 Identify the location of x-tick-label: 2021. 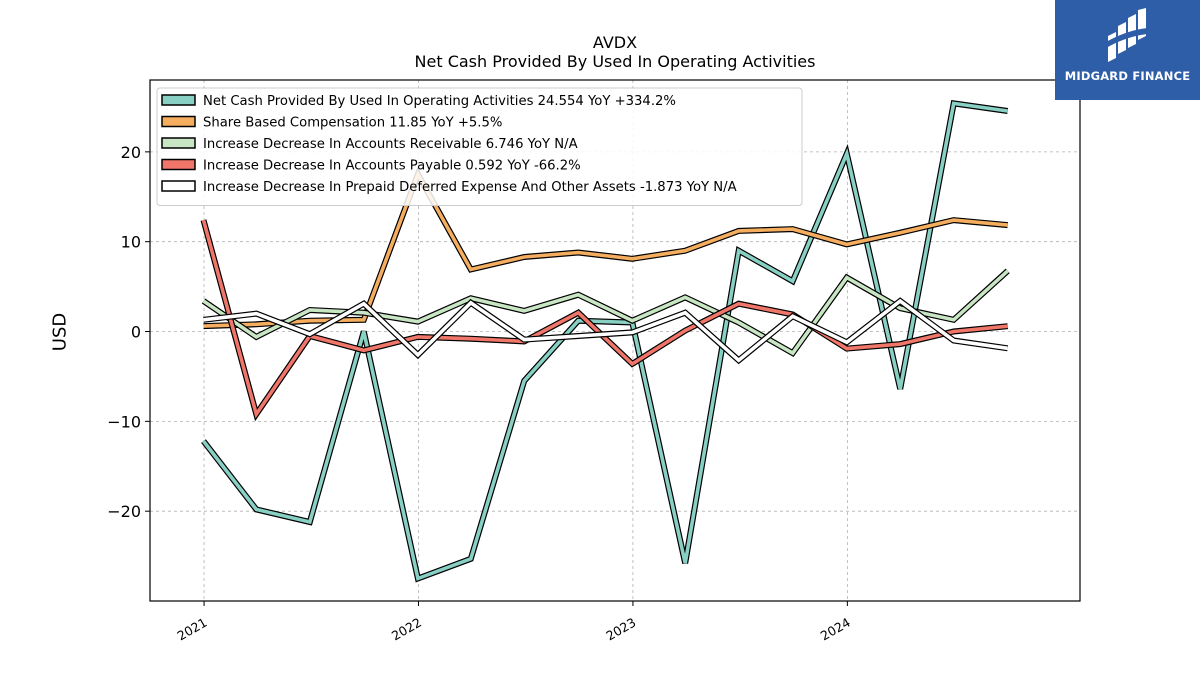
(191, 629).